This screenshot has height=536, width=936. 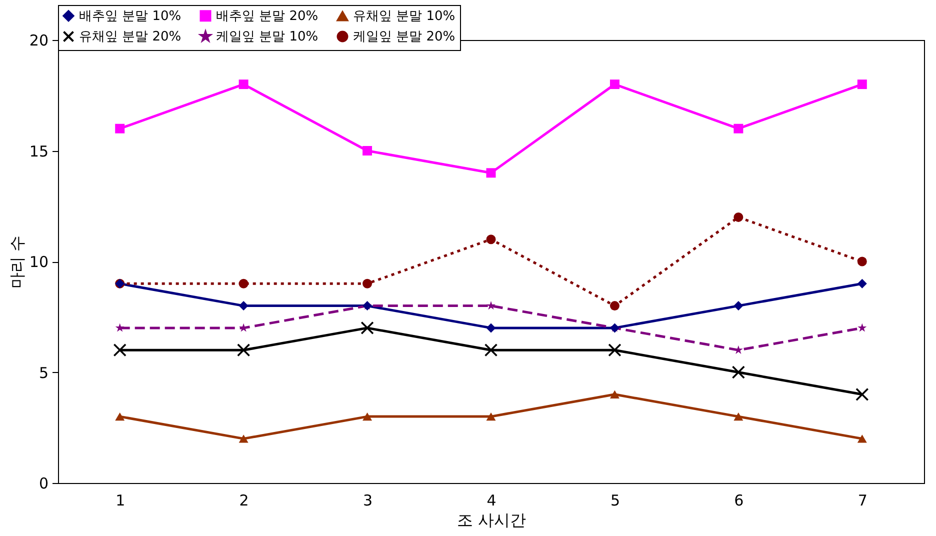 I want to click on y-tick-label: 10, so click(x=38, y=262).